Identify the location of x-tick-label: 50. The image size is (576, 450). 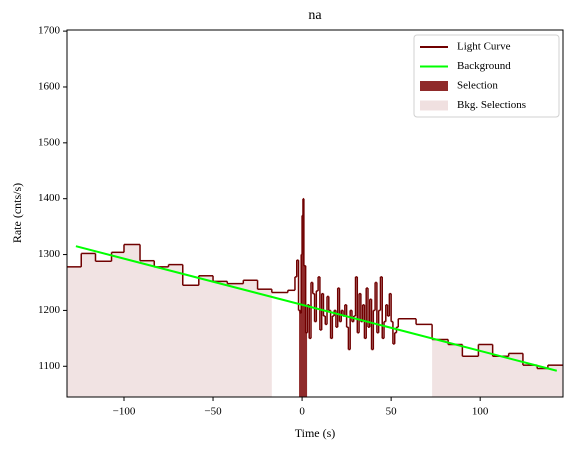
(392, 412).